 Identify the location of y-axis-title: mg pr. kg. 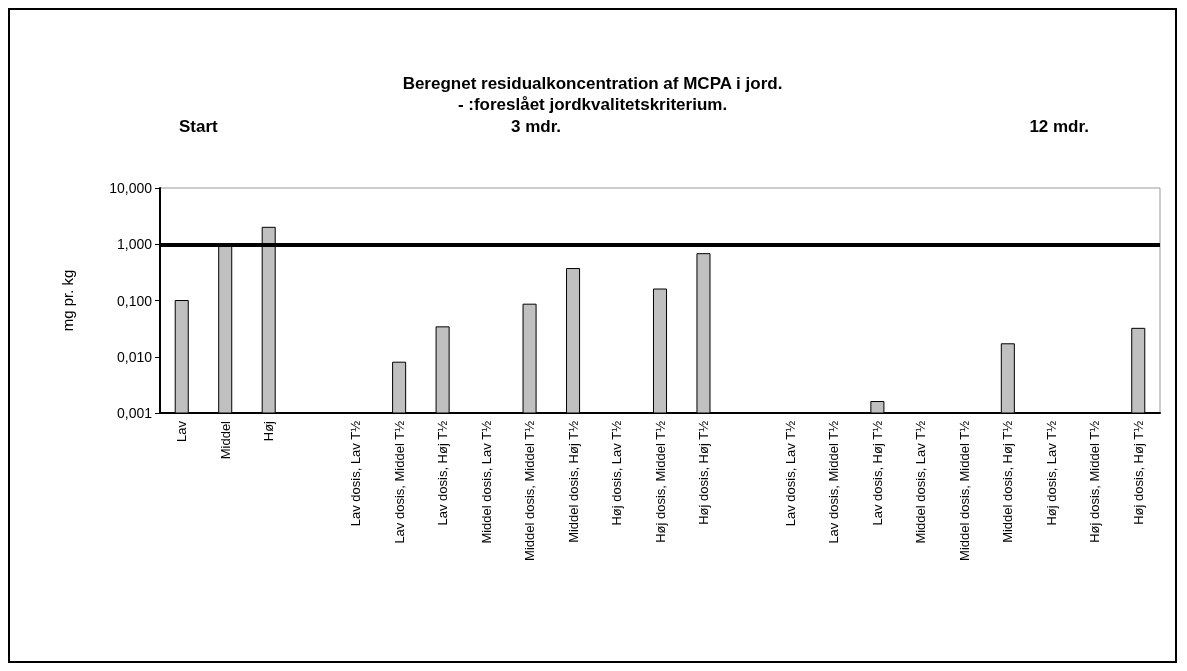
(67, 300).